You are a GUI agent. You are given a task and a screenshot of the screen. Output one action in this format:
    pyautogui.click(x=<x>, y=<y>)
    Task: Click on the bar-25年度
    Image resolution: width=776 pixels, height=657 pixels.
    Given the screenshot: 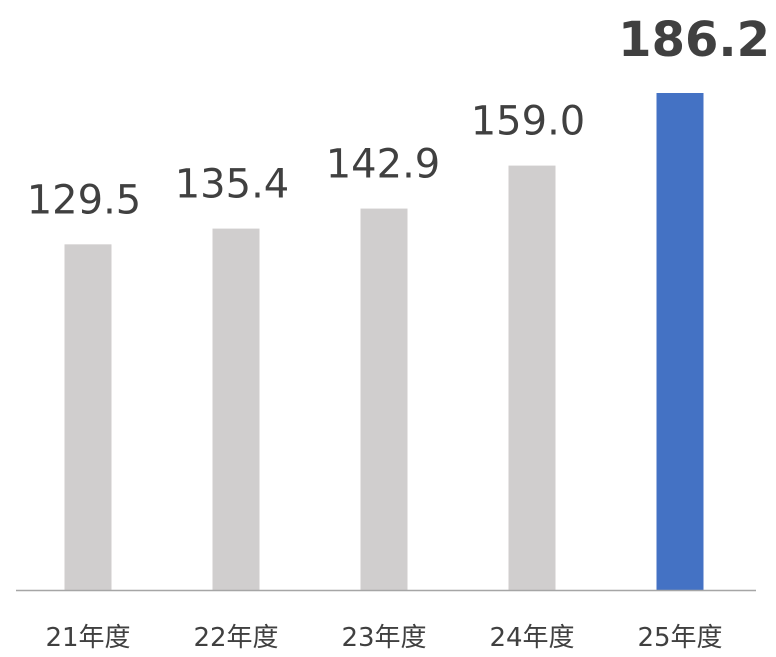 What is the action you would take?
    pyautogui.click(x=680, y=341)
    